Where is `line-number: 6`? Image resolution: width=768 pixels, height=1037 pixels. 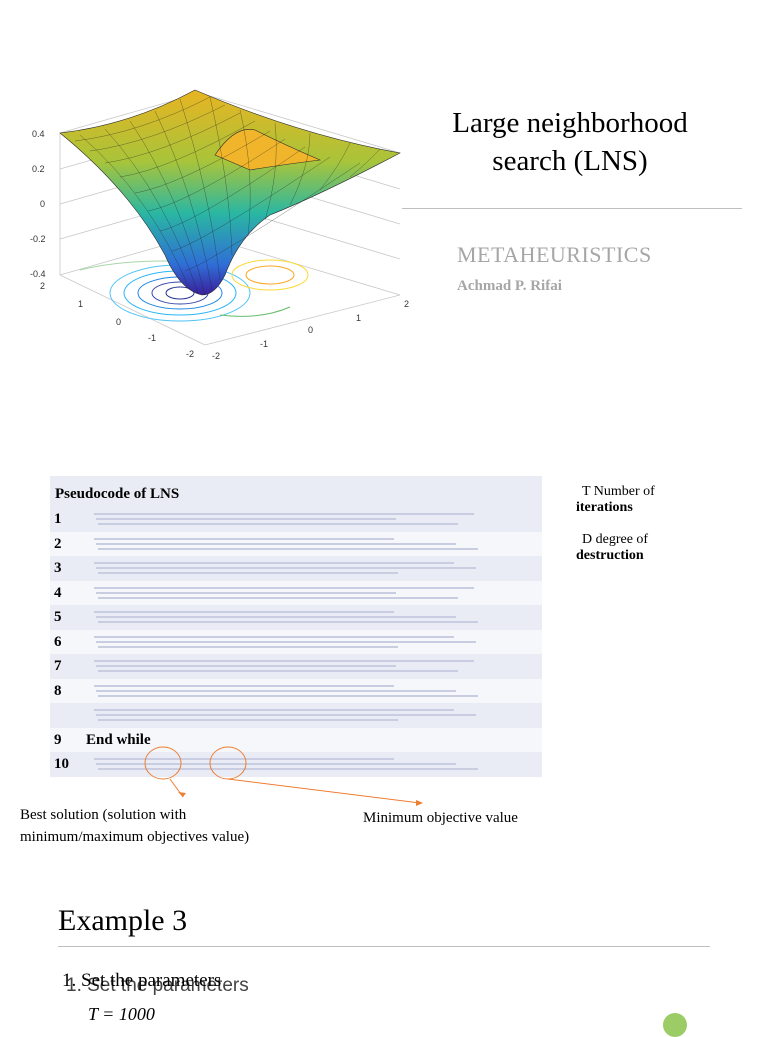
line-number: 6 is located at coordinates (58, 641).